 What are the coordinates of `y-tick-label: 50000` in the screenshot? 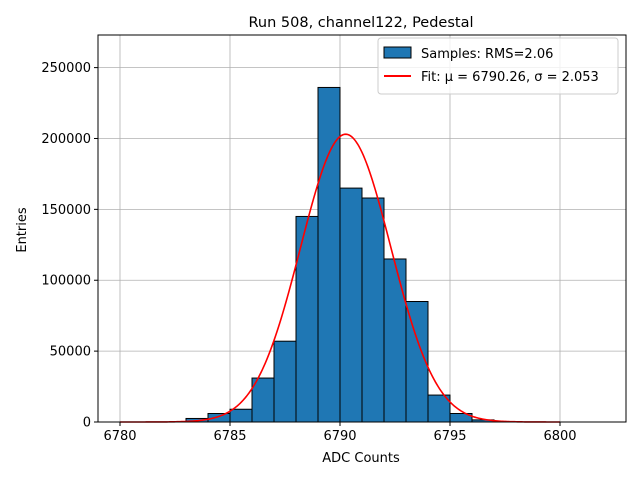 It's located at (70, 352).